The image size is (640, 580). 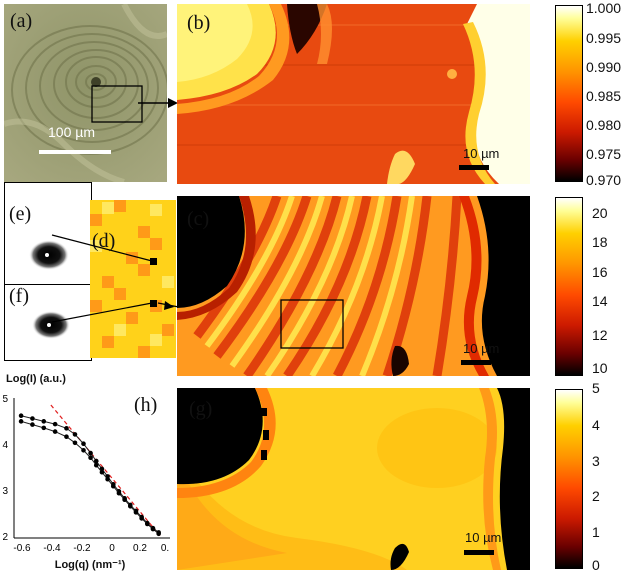 What do you see at coordinates (158, 103) in the screenshot?
I see `arrow-a-to-b` at bounding box center [158, 103].